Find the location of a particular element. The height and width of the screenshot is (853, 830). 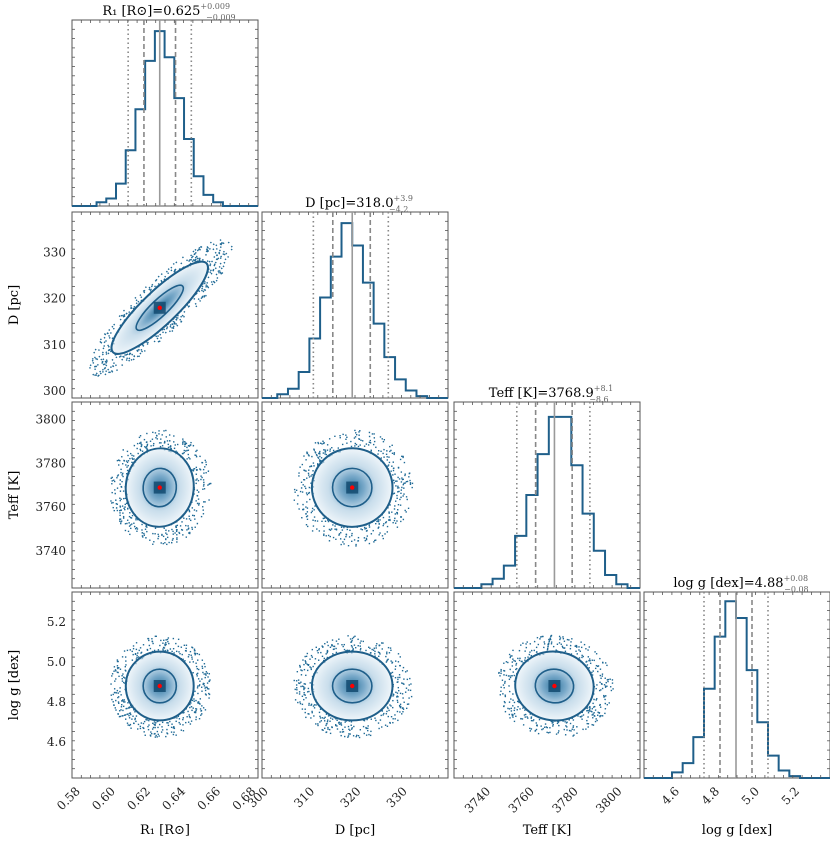

inner-contour is located at coordinates (160, 686).